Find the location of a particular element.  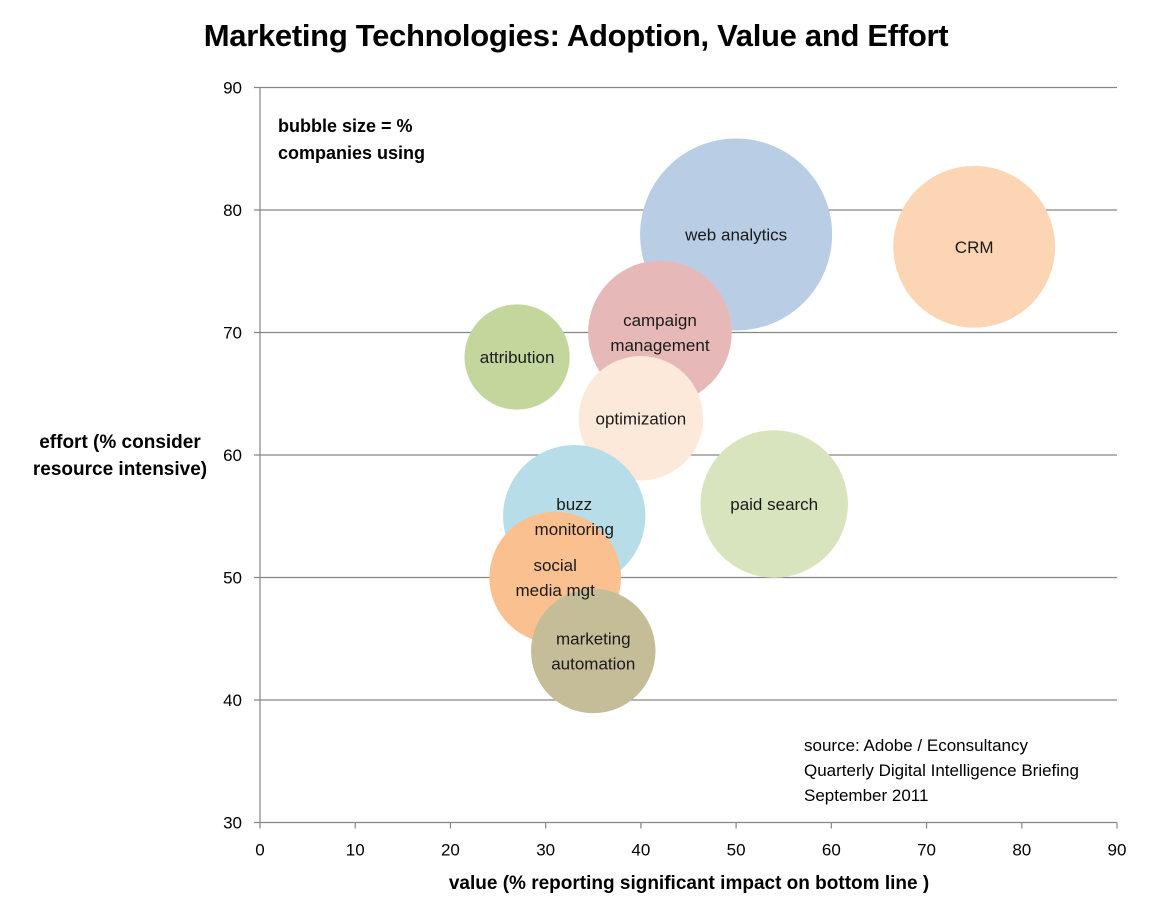

bubble-crm is located at coordinates (974, 246).